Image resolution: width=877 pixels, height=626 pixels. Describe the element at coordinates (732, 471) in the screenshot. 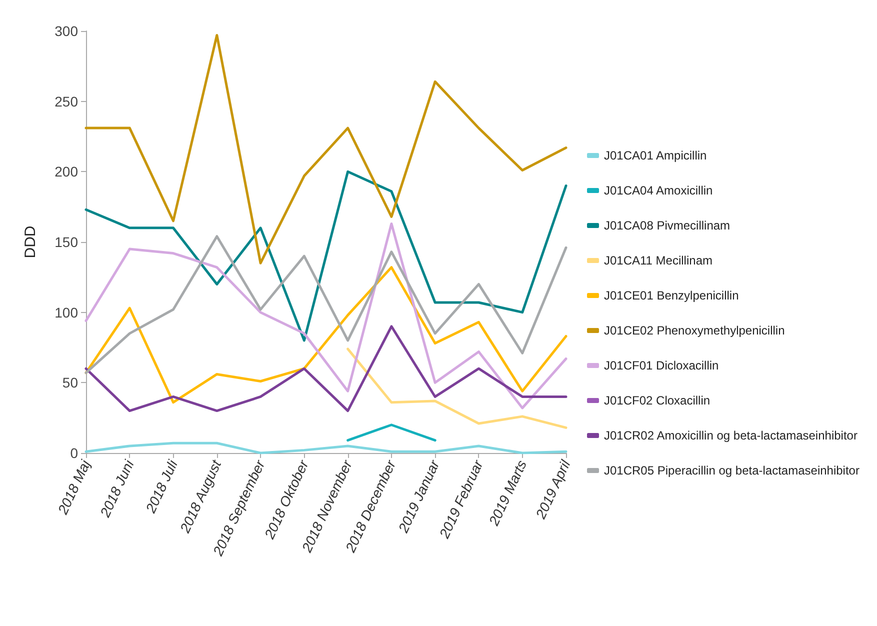

I see `legend-label: J01CR05 Piperacillin og beta-lactamaseinhibitor` at that location.